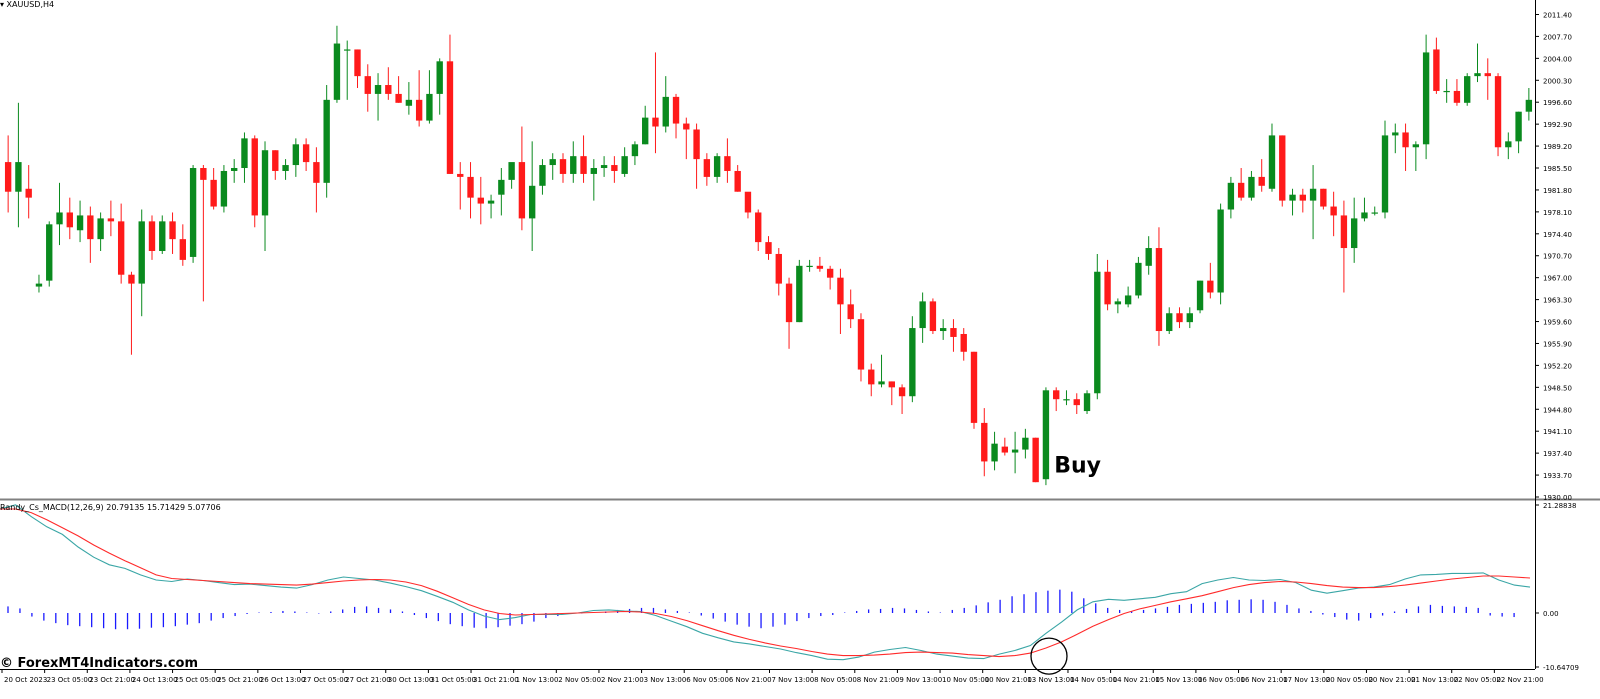 The image size is (1600, 699). Describe the element at coordinates (1557, 15) in the screenshot. I see `price-tick-label: 2011.40` at that location.